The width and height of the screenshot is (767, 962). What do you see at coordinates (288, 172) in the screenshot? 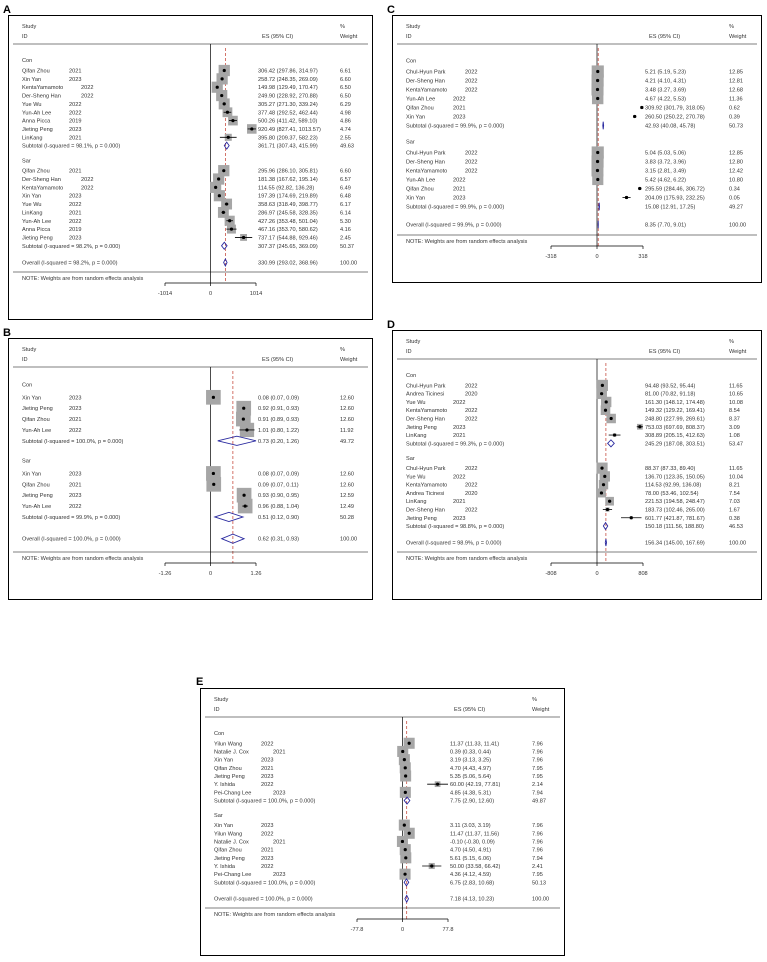
I see `ci-text: 295.96 (286.10, 305.81)` at bounding box center [288, 172].